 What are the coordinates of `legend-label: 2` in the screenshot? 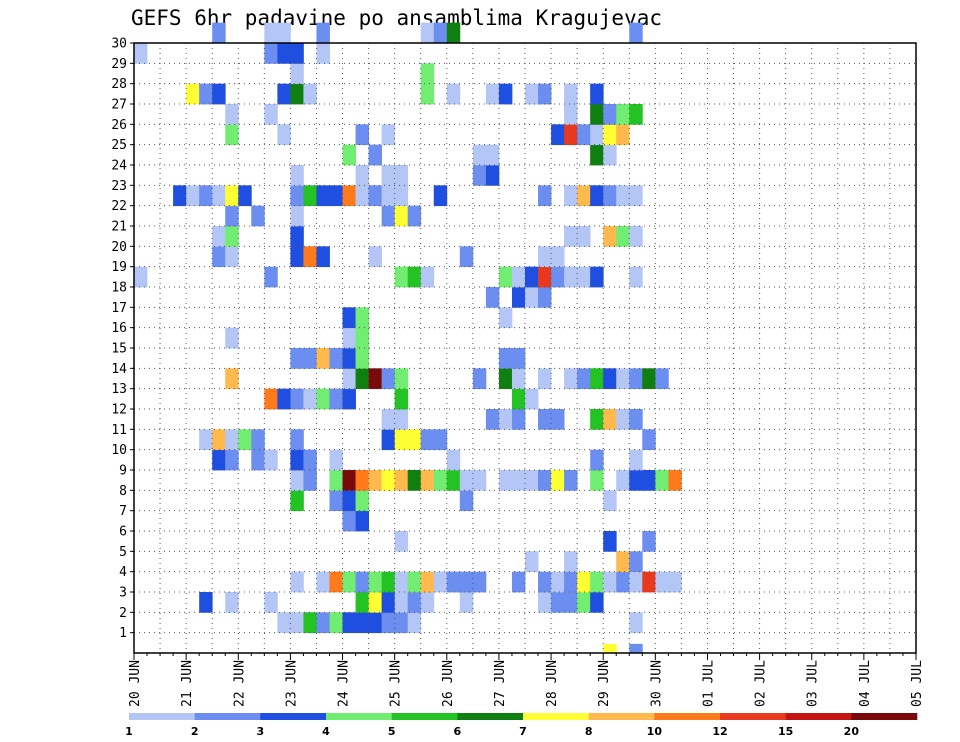 It's located at (195, 731).